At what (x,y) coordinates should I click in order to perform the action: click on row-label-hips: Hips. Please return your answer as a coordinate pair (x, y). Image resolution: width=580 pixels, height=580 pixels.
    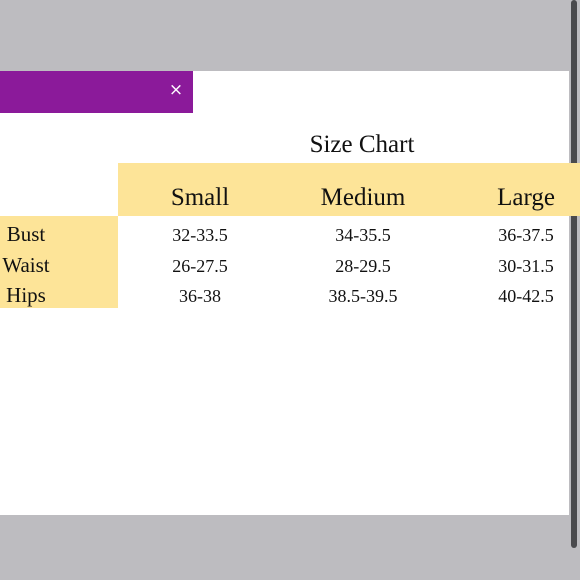
    Looking at the image, I should click on (26, 295).